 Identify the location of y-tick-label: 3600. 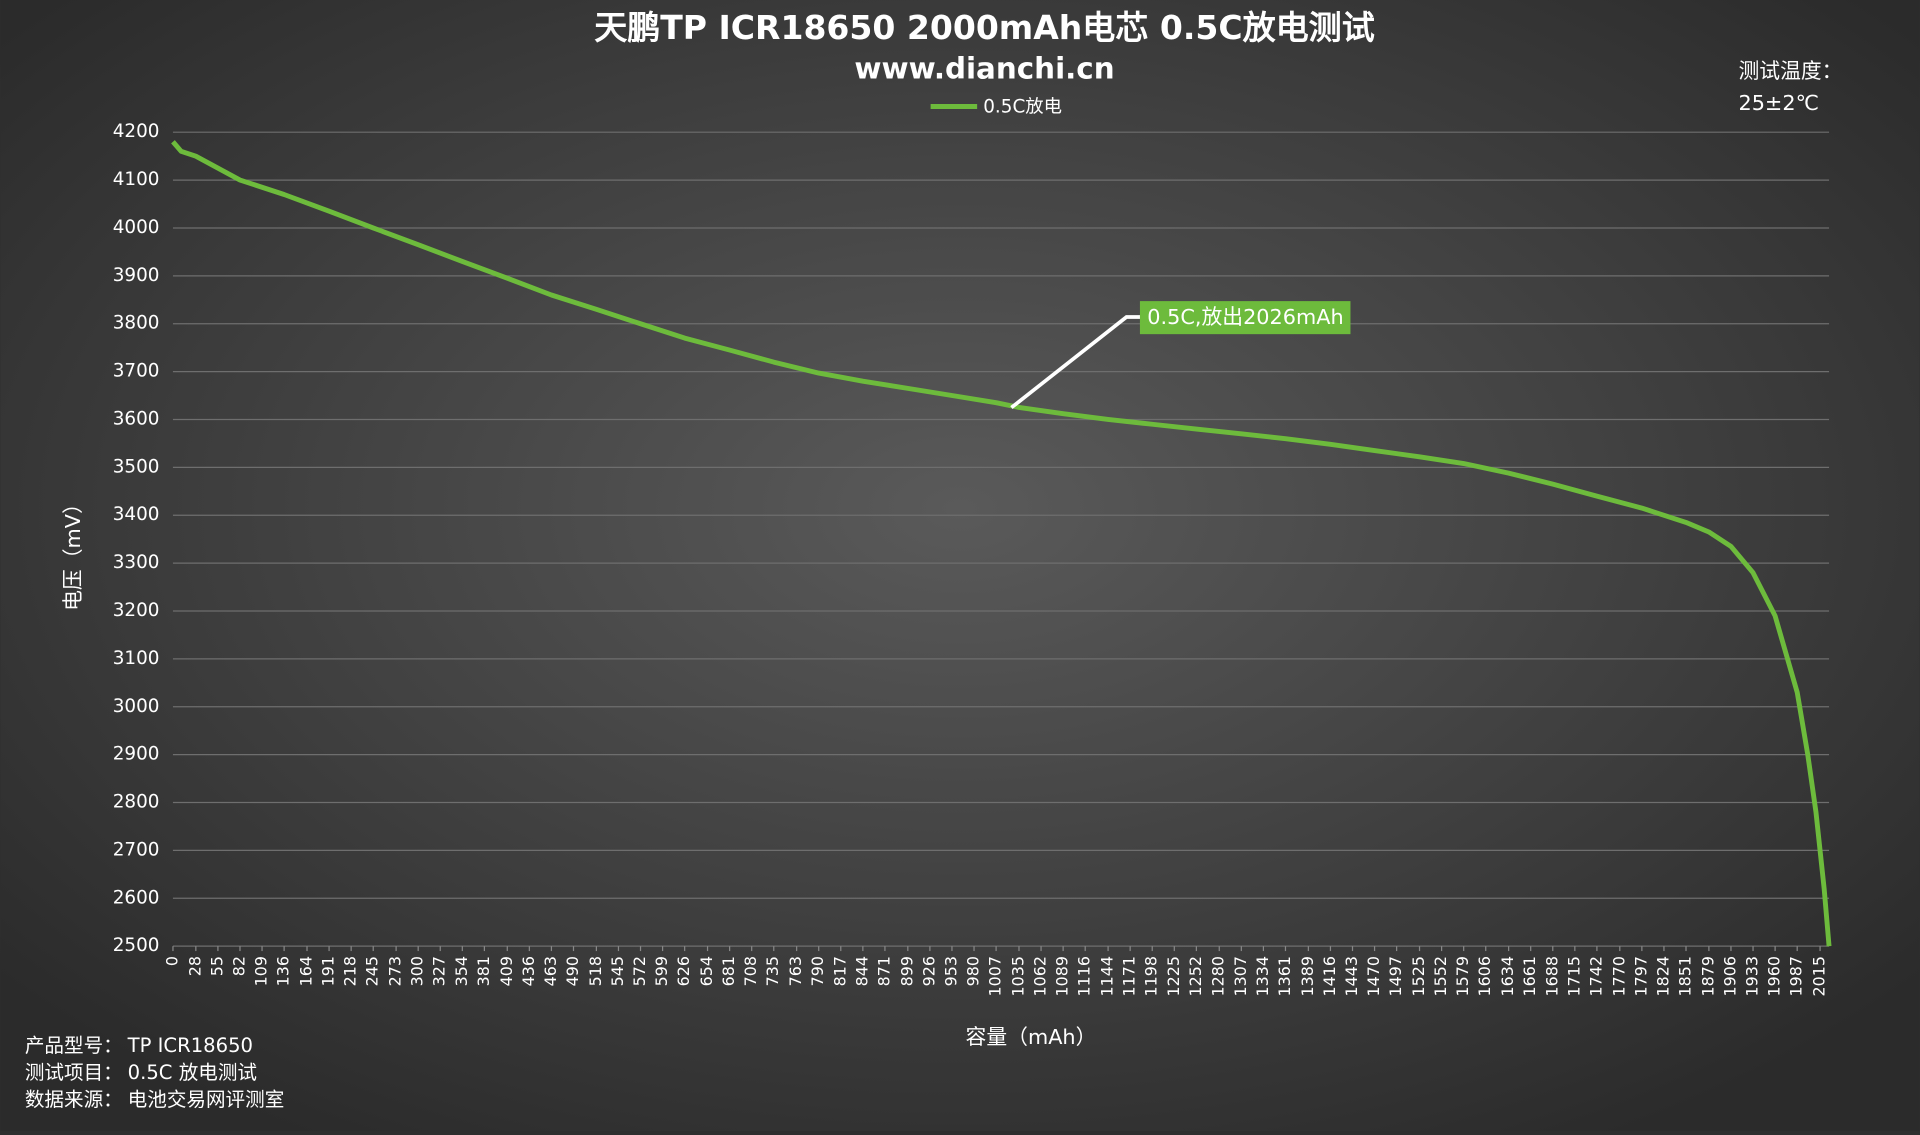
(136, 418).